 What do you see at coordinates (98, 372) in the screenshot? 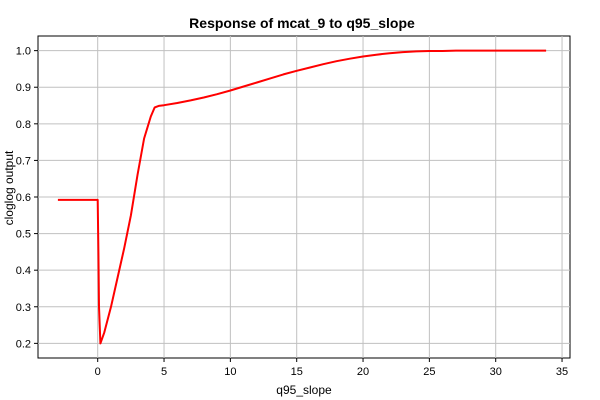
I see `x-tick-label: 0` at bounding box center [98, 372].